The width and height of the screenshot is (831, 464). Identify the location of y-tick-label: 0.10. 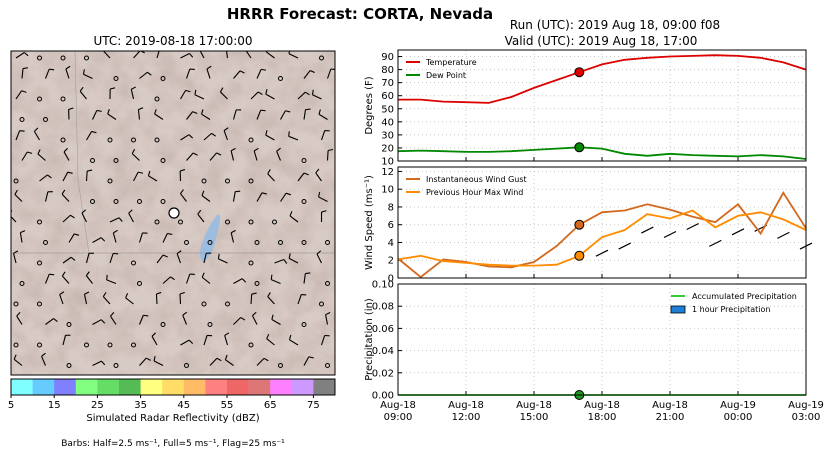
(383, 285).